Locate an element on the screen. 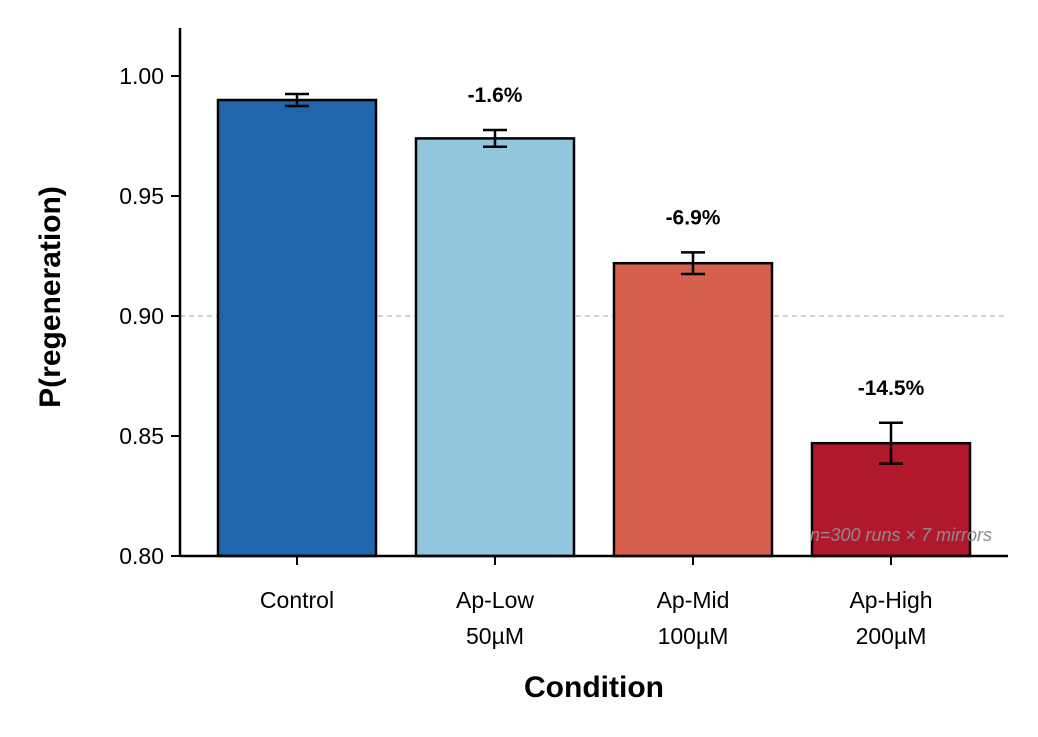 The width and height of the screenshot is (1038, 737). footnote: n=300 runs × 7 mirrors is located at coordinates (901, 535).